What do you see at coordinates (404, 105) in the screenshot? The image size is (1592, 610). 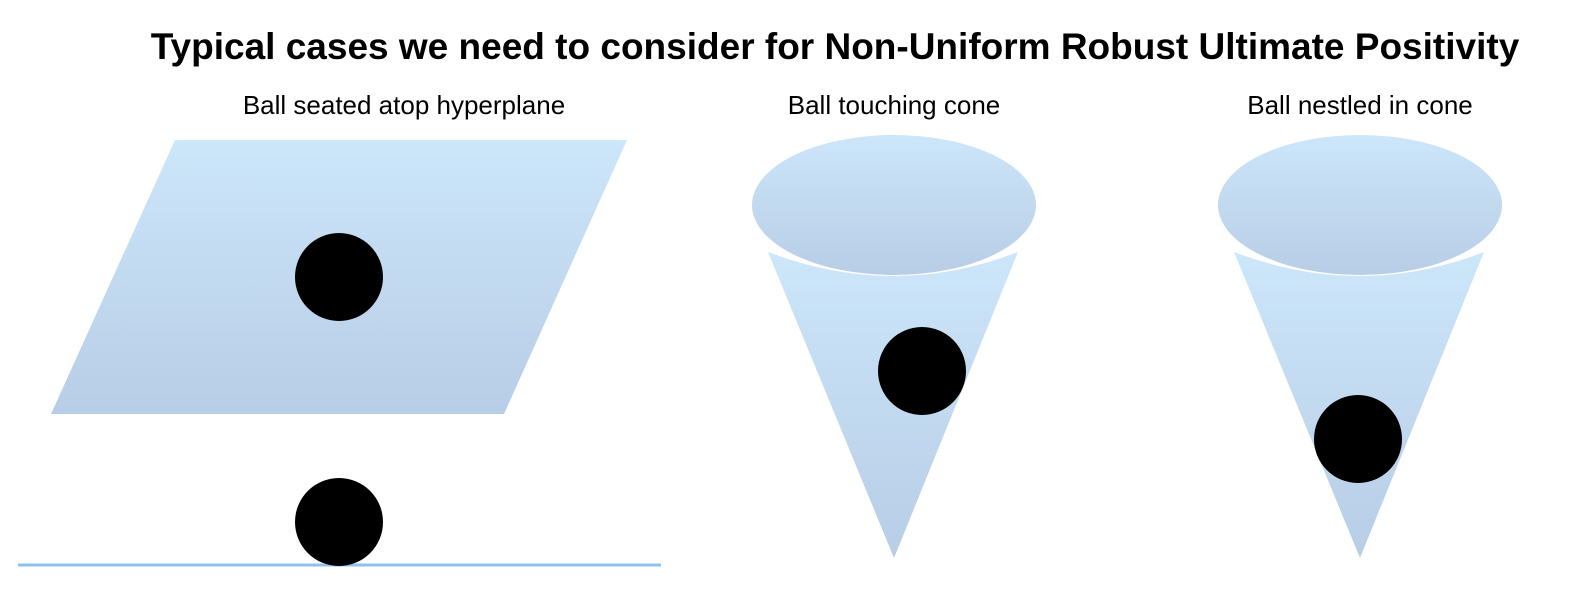 I see `caption-hyperplane: Ball seated atop hyperplane` at bounding box center [404, 105].